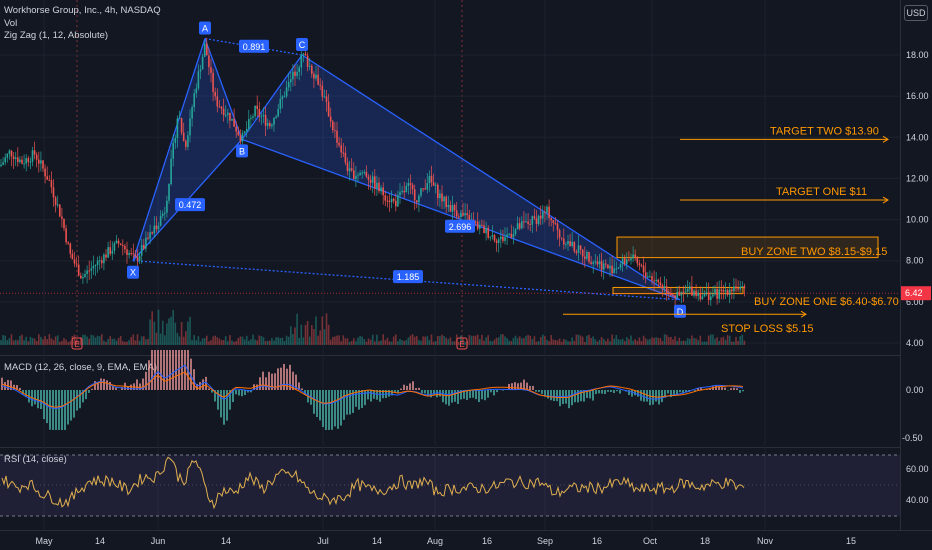 This screenshot has width=932, height=550. Describe the element at coordinates (82, 10) in the screenshot. I see `symbol-title: Workhorse Group, Inc., 4h, NASDAQ` at that location.